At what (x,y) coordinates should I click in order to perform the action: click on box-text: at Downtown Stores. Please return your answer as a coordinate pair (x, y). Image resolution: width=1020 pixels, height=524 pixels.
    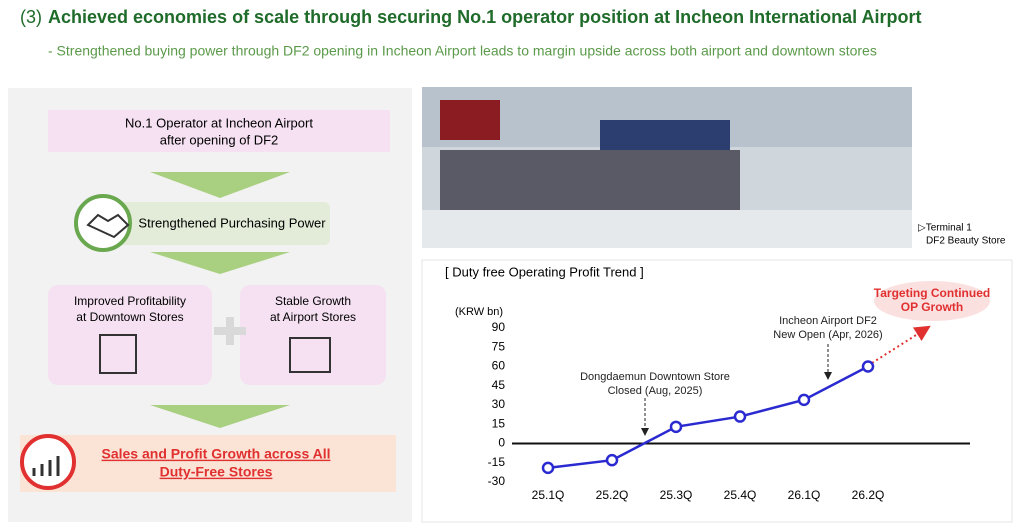
    Looking at the image, I should click on (129, 317).